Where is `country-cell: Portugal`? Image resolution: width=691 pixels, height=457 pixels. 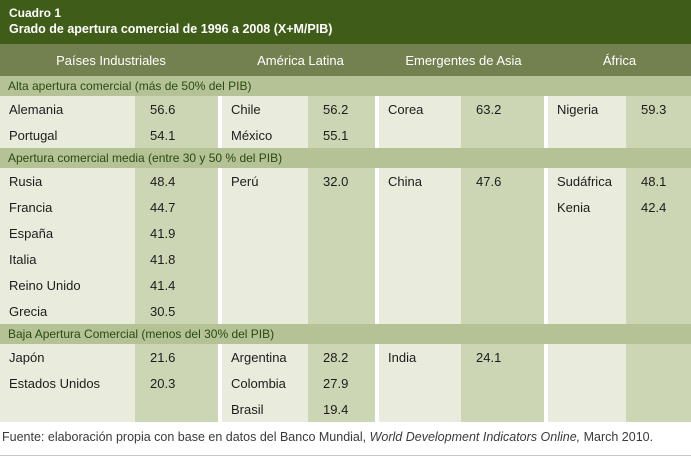
country-cell: Portugal is located at coordinates (67, 135).